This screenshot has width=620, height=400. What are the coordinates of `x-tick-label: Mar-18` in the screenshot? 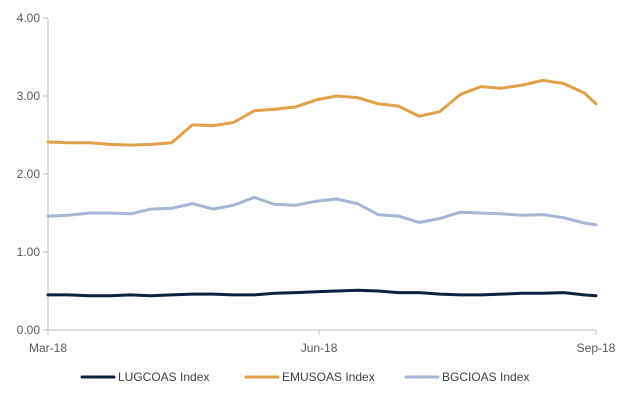 It's located at (48, 348).